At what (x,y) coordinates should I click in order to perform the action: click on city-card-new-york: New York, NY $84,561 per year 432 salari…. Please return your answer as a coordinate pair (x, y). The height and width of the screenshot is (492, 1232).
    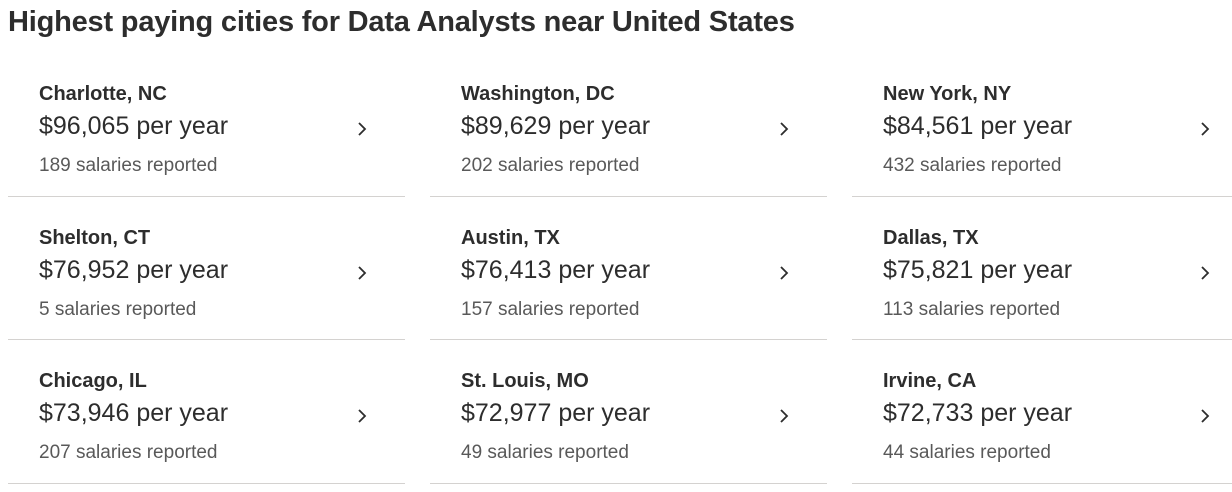
    Looking at the image, I should click on (1042, 125).